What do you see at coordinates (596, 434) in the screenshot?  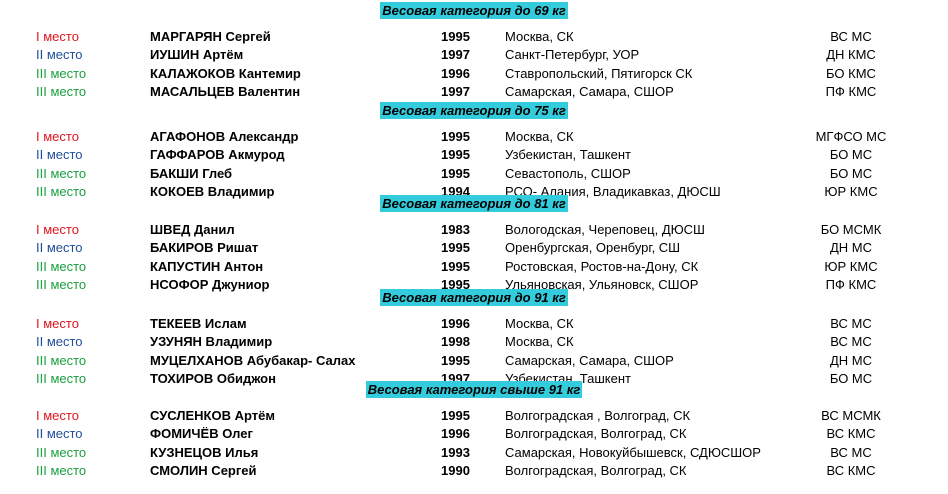 I see `region-club: Волгоградская, Волгоград, СК` at bounding box center [596, 434].